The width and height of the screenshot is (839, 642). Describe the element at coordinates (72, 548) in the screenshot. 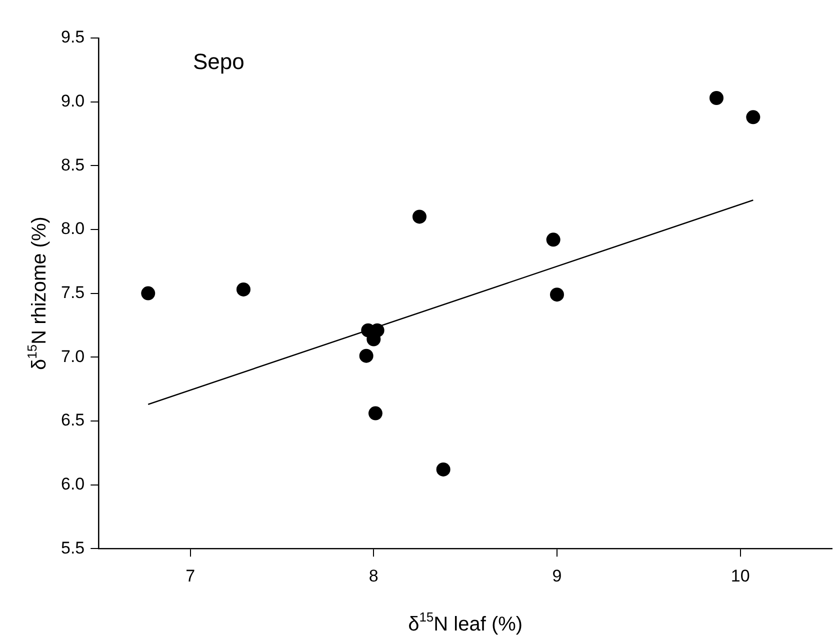

I see `y-tick-label: 5.5` at that location.